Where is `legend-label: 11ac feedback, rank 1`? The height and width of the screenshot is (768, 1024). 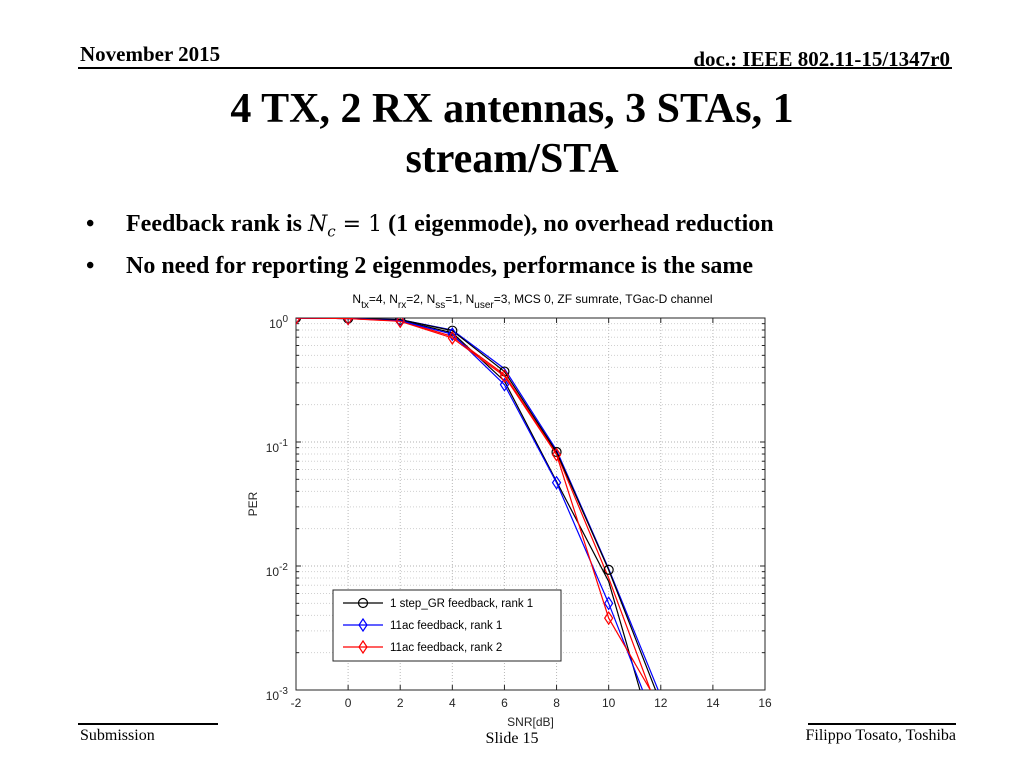 legend-label: 11ac feedback, rank 1 is located at coordinates (446, 626).